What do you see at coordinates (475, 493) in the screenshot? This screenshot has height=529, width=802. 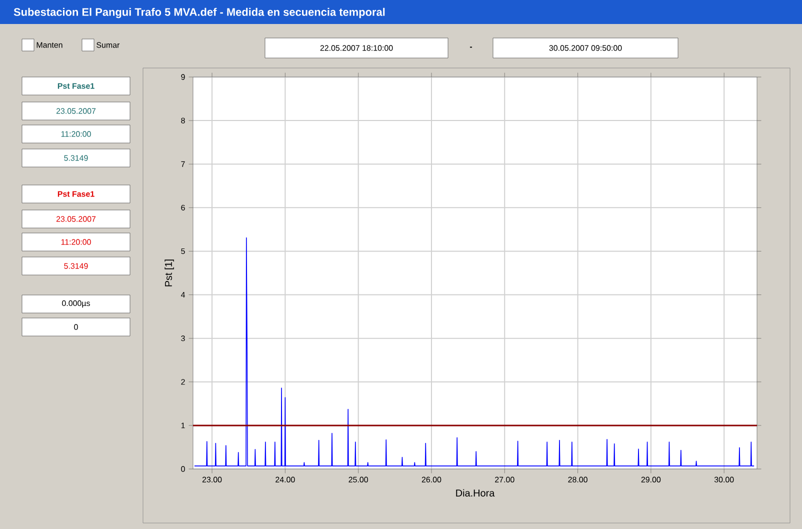 I see `x-axis-title: Dia.Hora` at bounding box center [475, 493].